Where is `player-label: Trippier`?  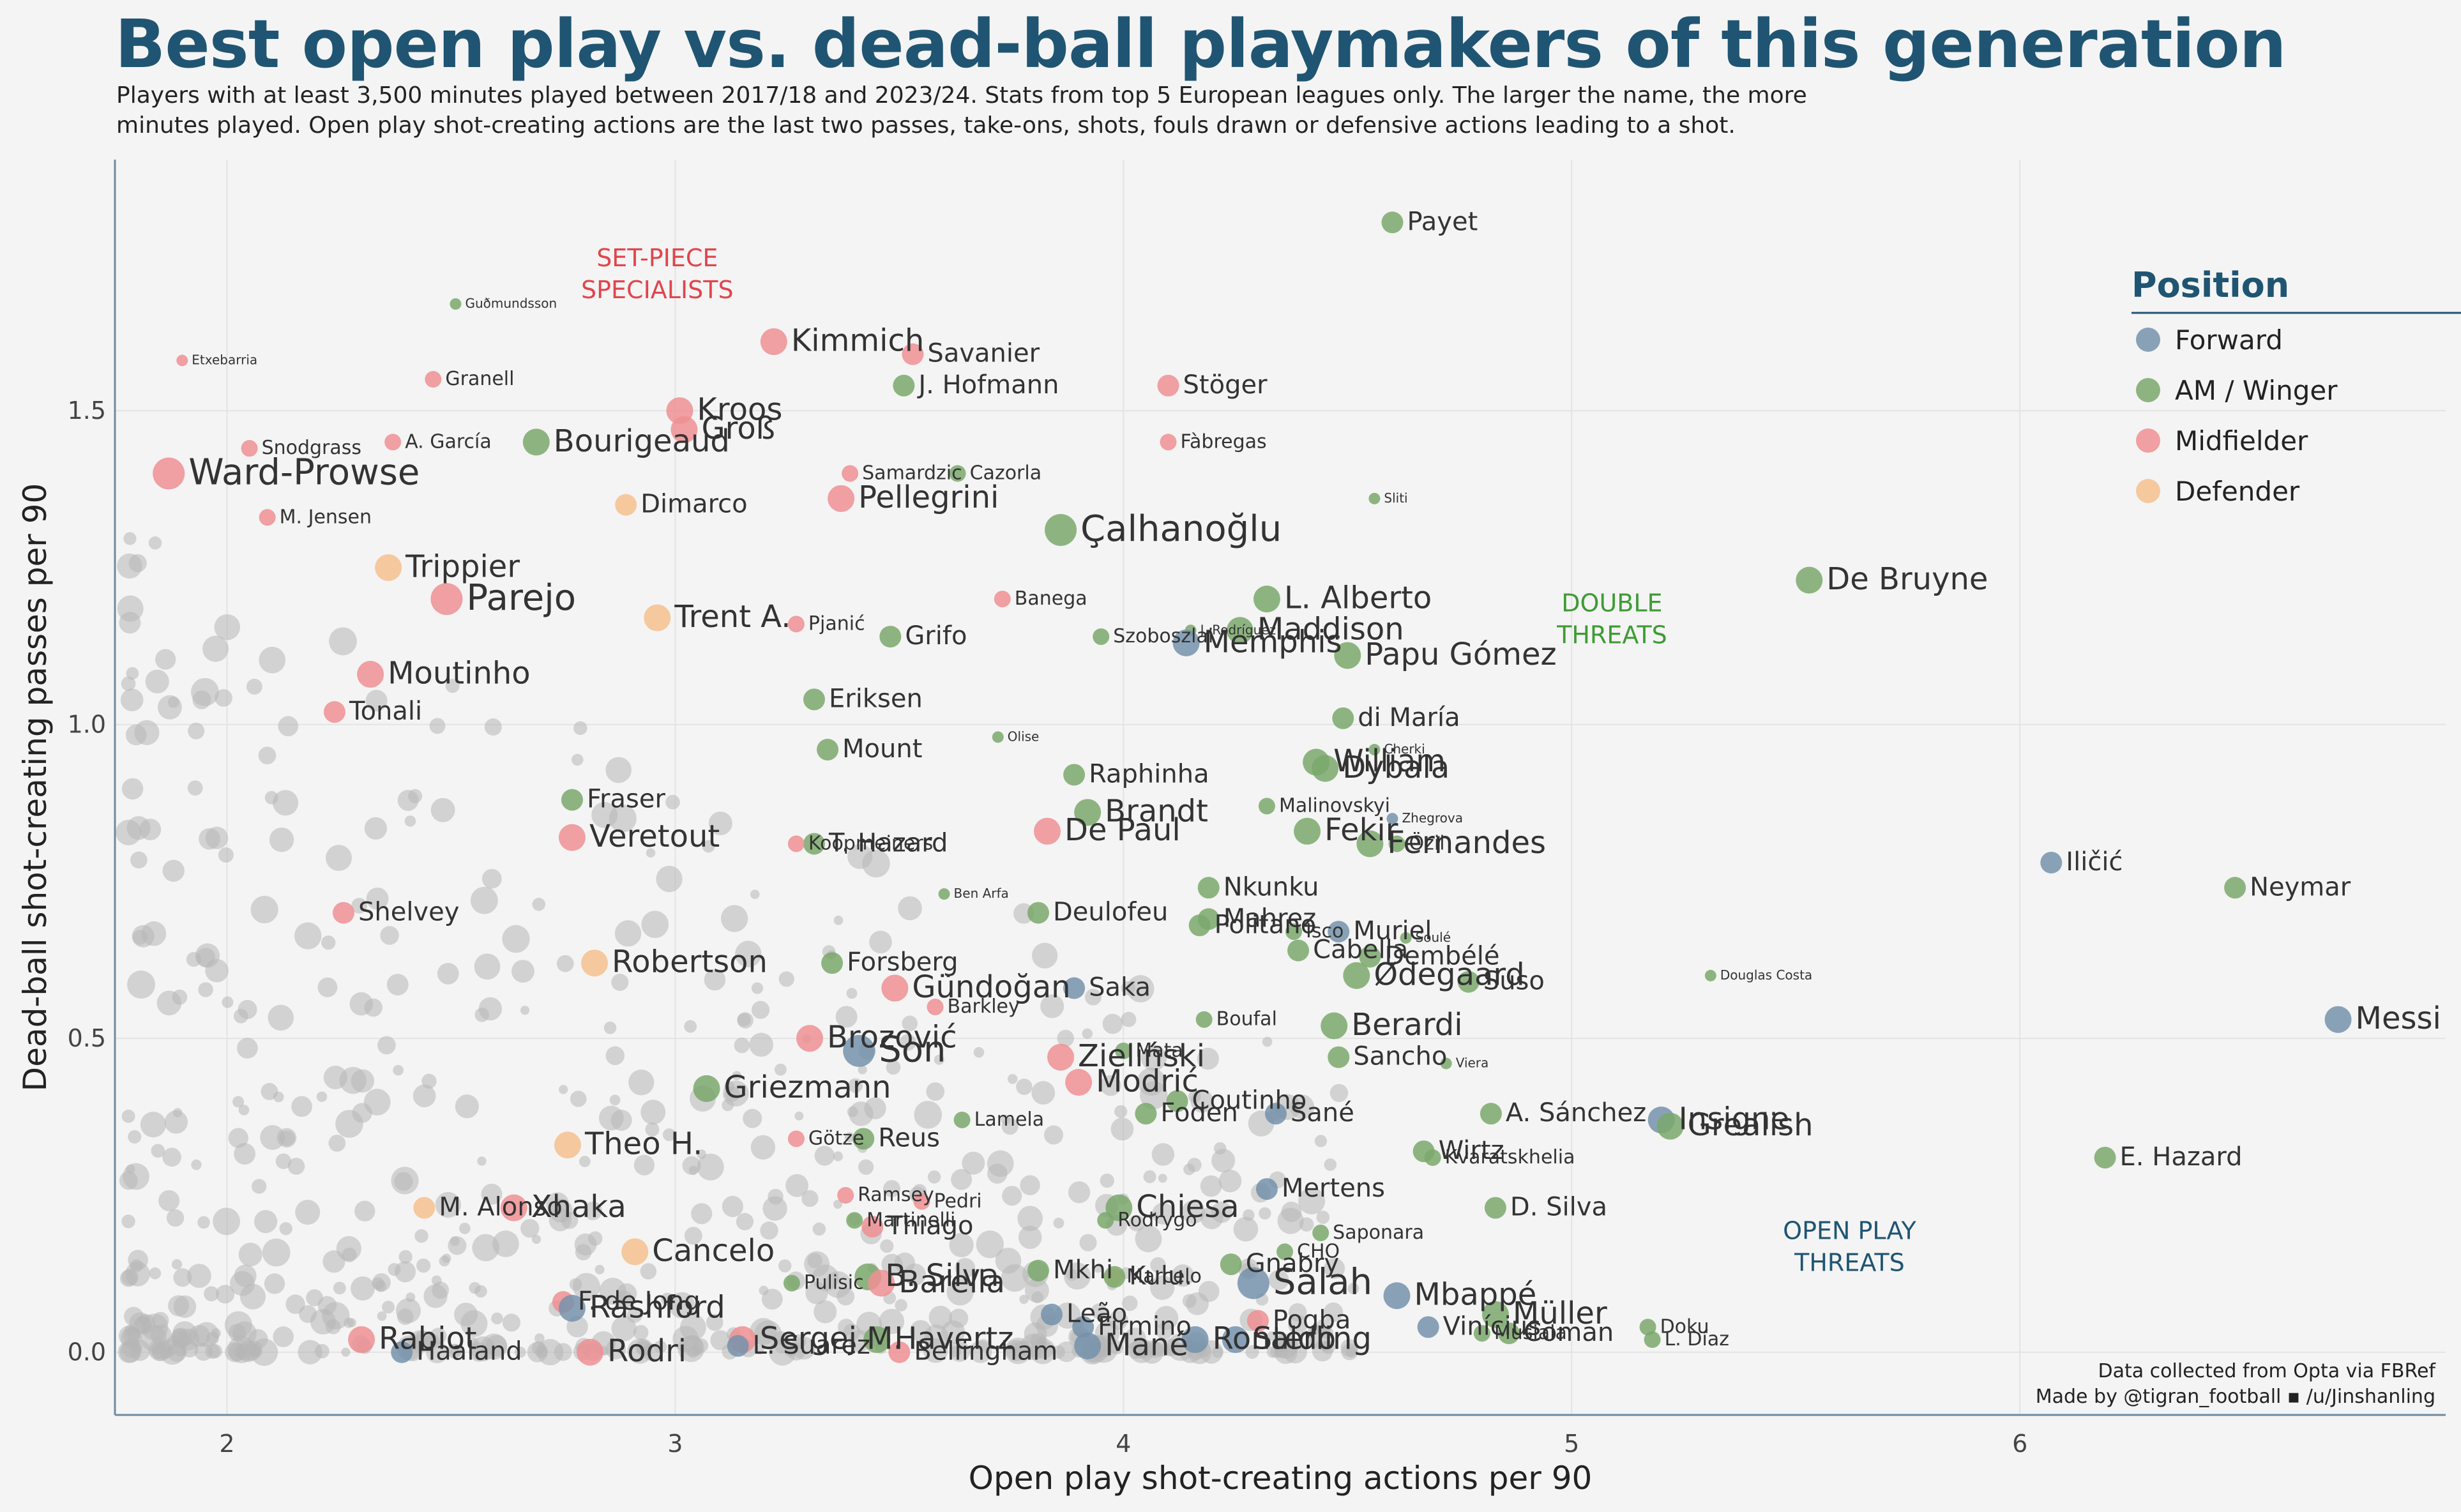
player-label: Trippier is located at coordinates (463, 566).